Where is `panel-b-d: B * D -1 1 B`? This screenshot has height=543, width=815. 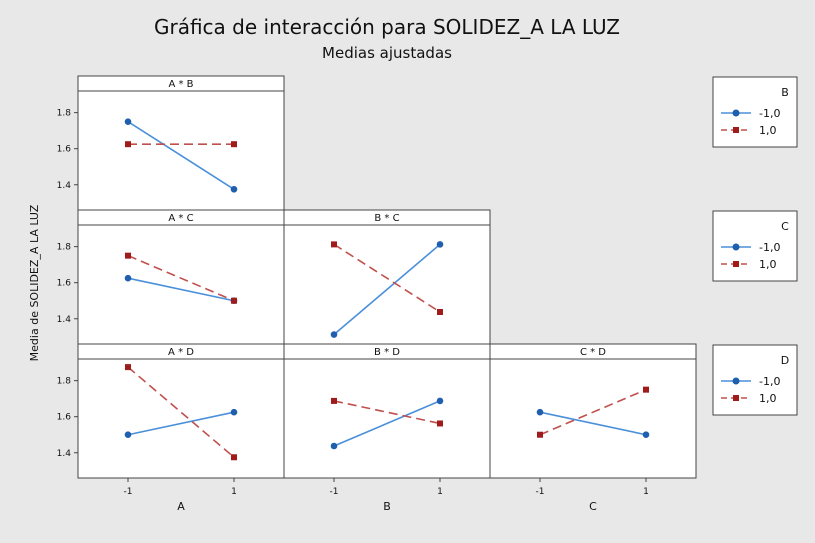 panel-b-d: B * D -1 1 B is located at coordinates (387, 428).